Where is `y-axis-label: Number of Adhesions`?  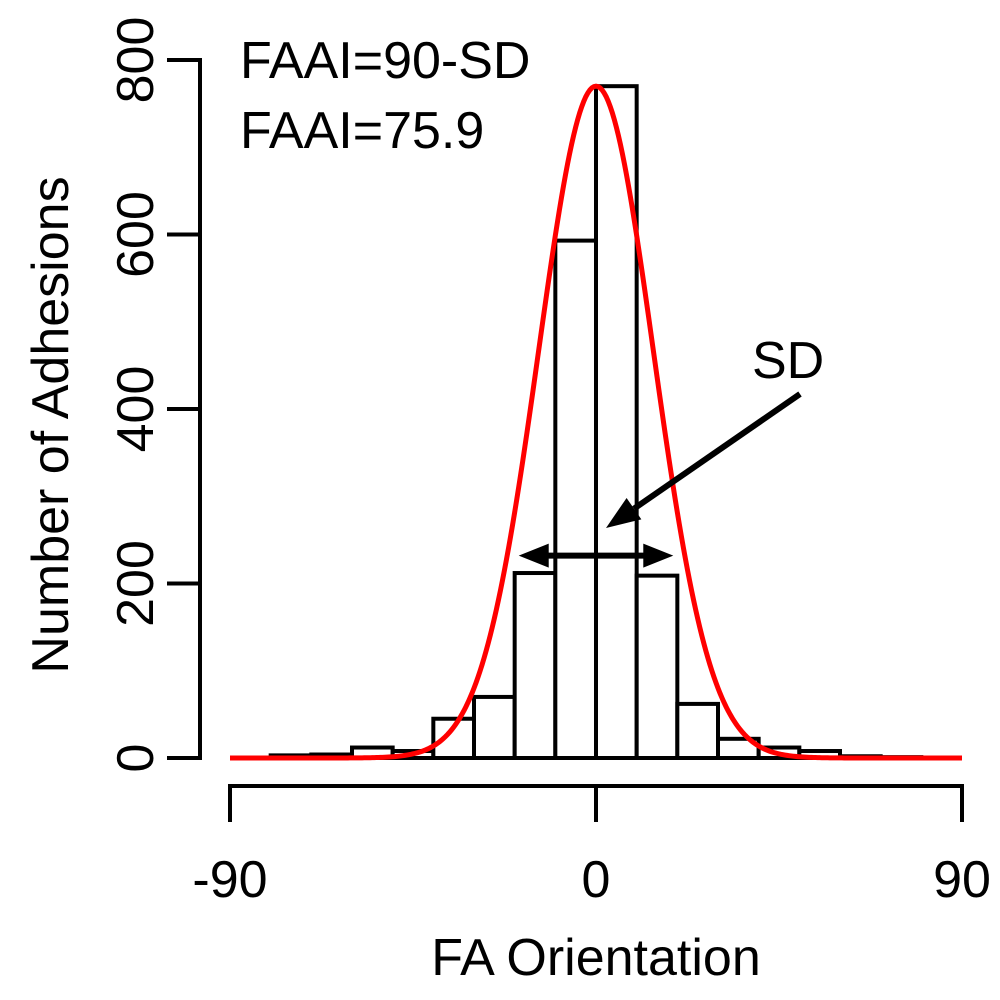
y-axis-label: Number of Adhesions is located at coordinates (51, 424).